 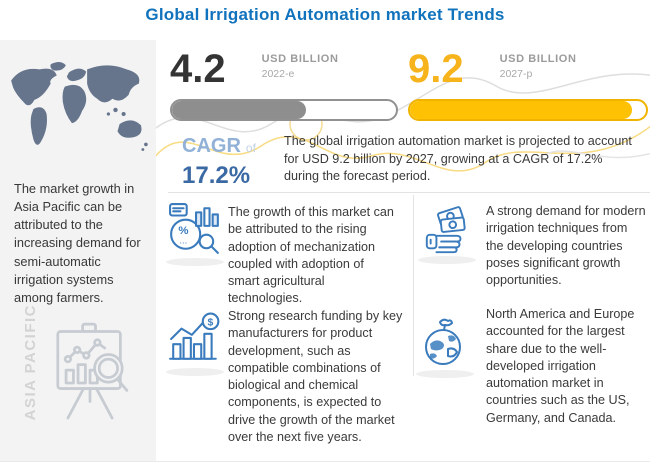 I want to click on progress-bar-2027, so click(x=528, y=110).